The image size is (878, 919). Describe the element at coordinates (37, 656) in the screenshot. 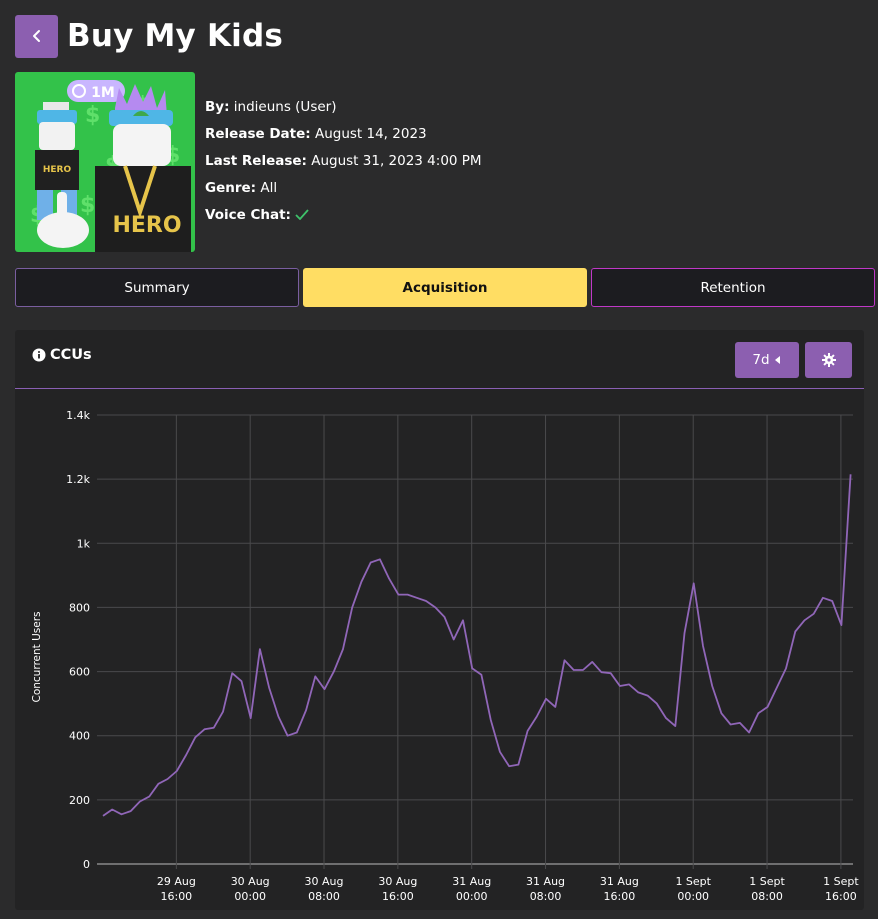

I see `y-axis-label: Concurrent Users` at that location.